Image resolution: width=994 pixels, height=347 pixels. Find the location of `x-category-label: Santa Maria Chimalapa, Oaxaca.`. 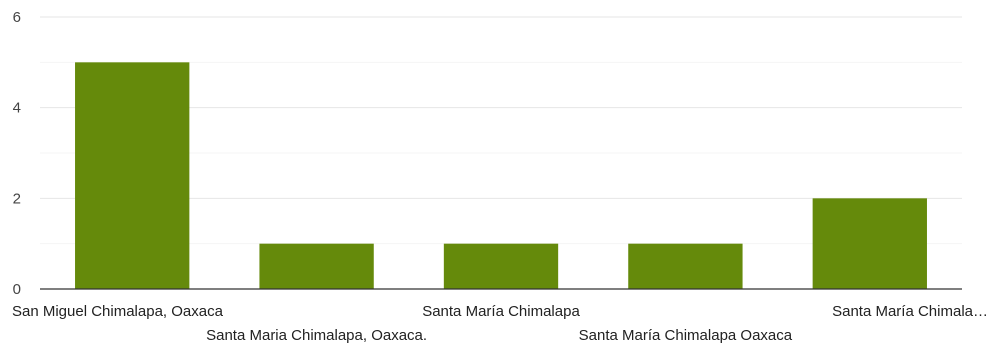

x-category-label: Santa Maria Chimalapa, Oaxaca. is located at coordinates (316, 335).